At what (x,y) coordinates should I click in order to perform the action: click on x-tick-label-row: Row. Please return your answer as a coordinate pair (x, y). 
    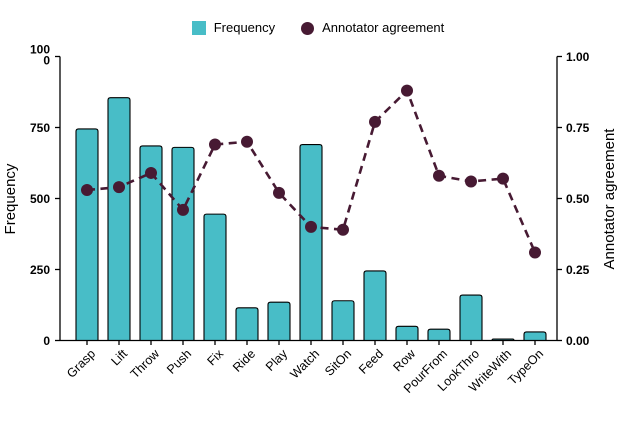
    Looking at the image, I should click on (405, 360).